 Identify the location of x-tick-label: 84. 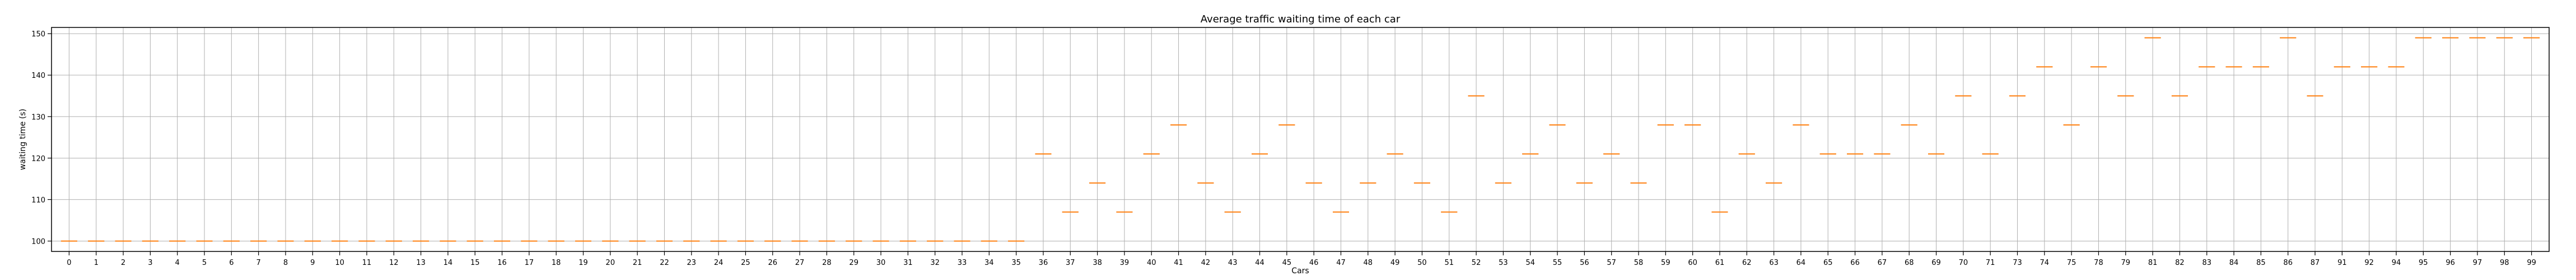
(2234, 263).